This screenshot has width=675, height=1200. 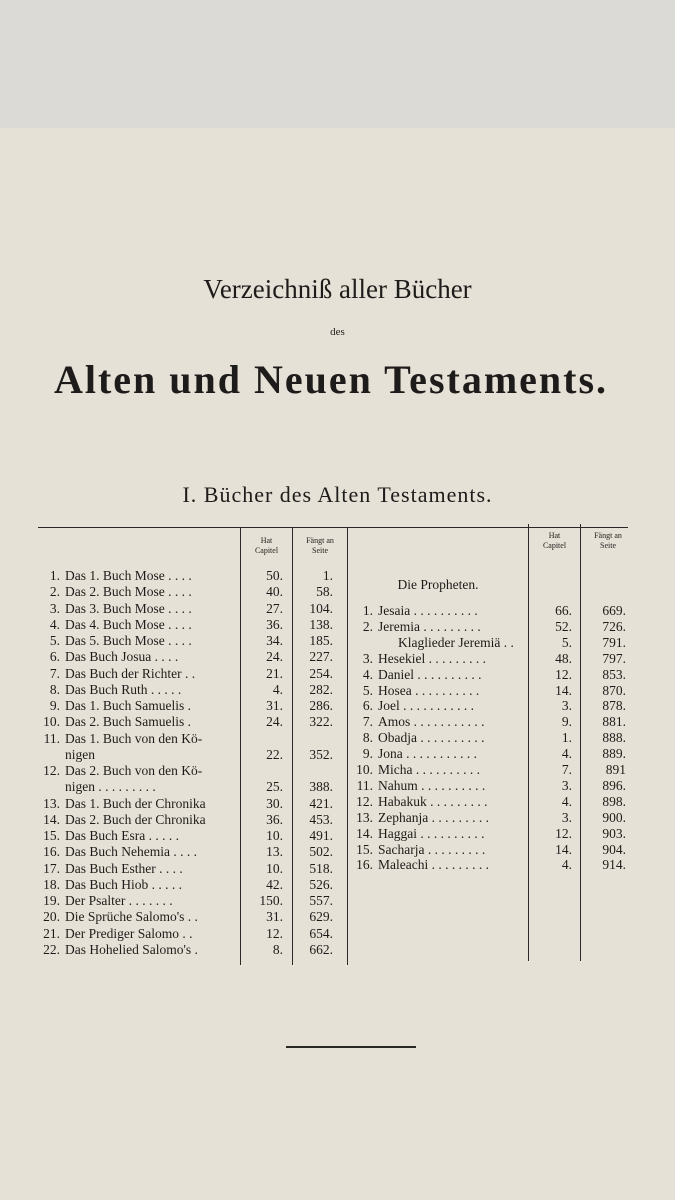 What do you see at coordinates (614, 706) in the screenshot?
I see `start-page: 878.` at bounding box center [614, 706].